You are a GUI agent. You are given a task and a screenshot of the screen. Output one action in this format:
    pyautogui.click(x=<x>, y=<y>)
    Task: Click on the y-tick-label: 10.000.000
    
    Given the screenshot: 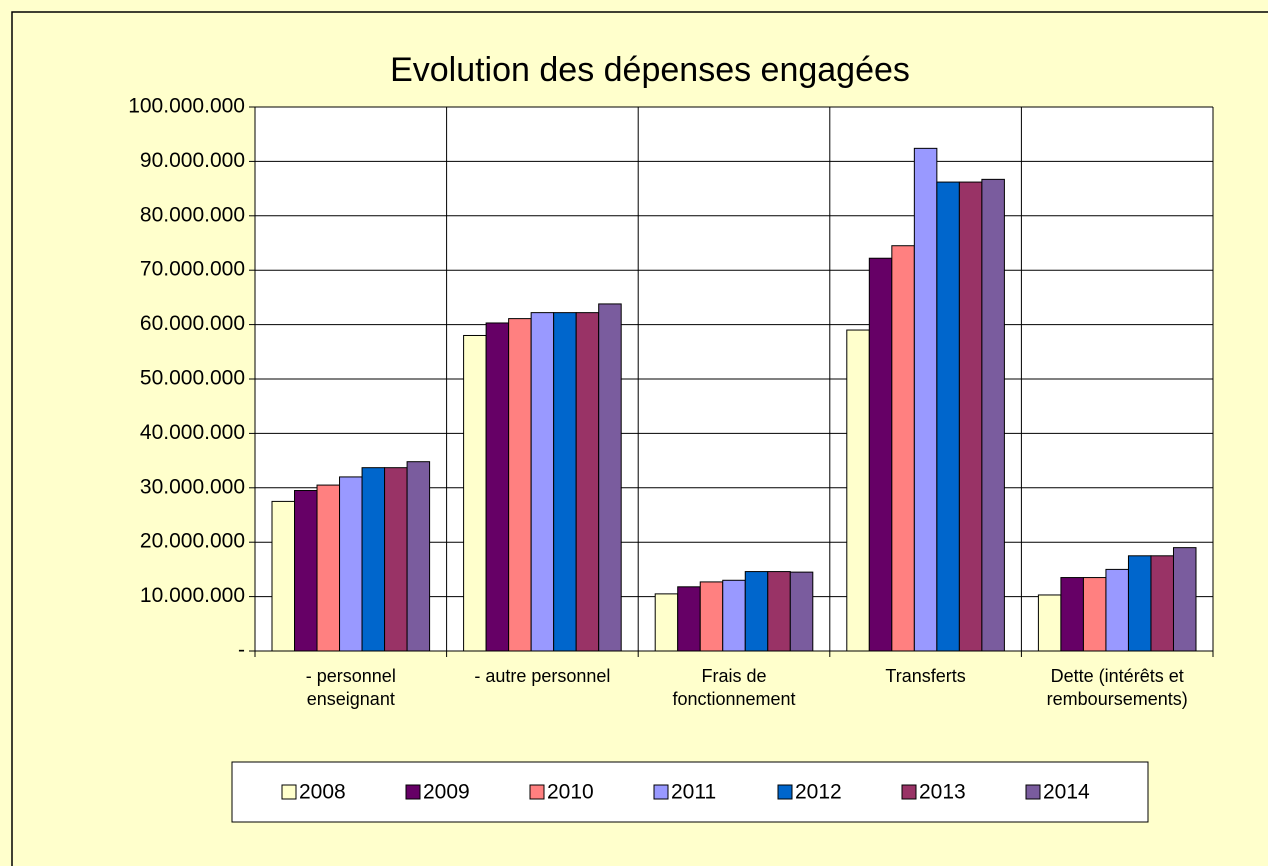 What is the action you would take?
    pyautogui.click(x=192, y=595)
    